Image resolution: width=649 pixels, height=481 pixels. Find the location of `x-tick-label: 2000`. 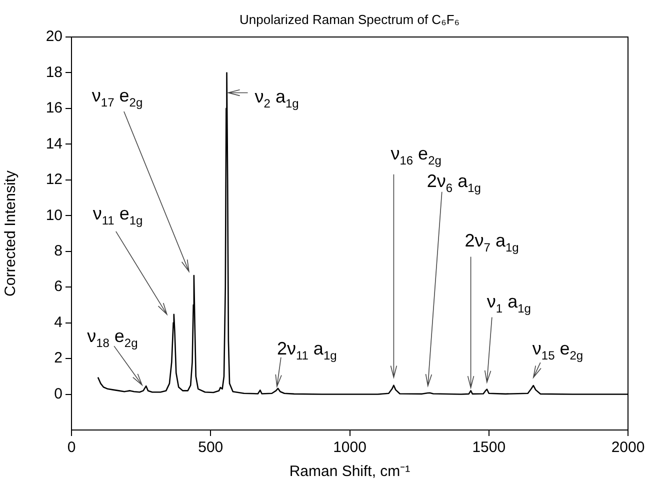

x-tick-label: 2000 is located at coordinates (628, 447).